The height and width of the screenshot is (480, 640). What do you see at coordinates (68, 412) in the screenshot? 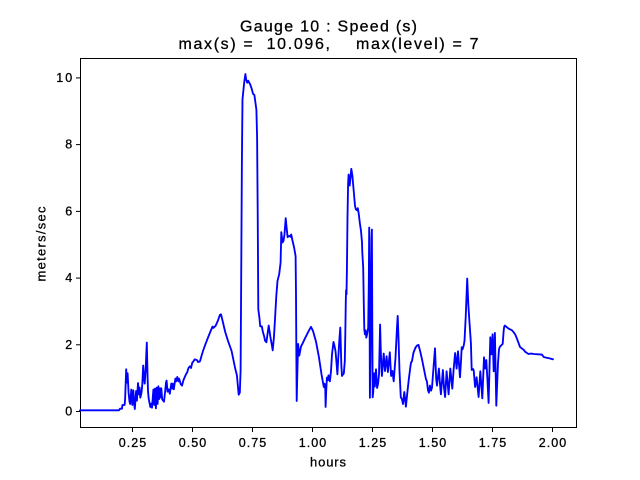
I see `svg-text: 0` at bounding box center [68, 412].